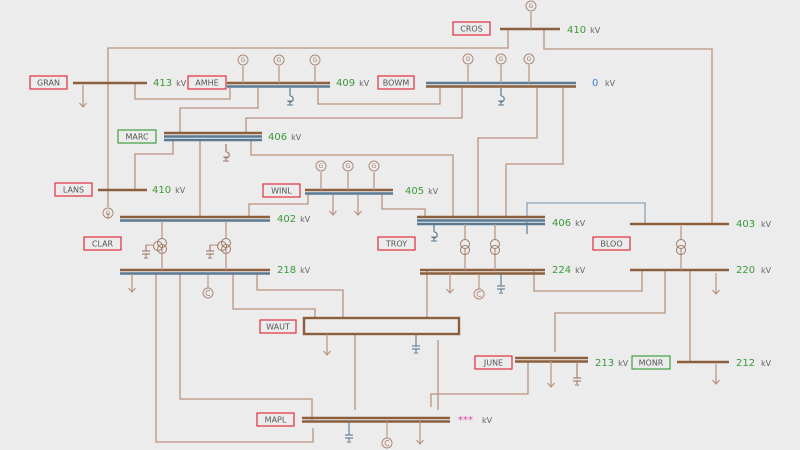 The height and width of the screenshot is (450, 800). I want to click on bus-name: MAPL, so click(276, 420).